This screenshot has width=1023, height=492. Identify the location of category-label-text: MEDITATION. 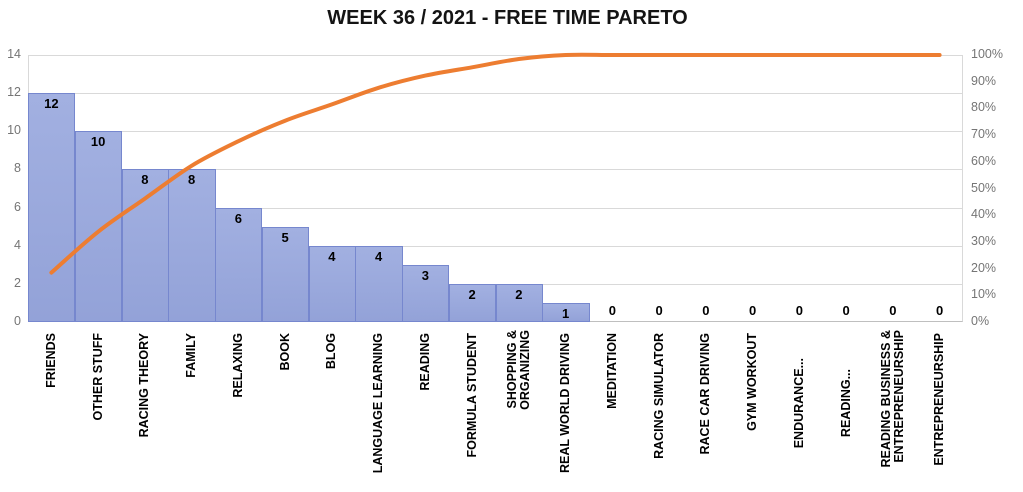
(611, 371).